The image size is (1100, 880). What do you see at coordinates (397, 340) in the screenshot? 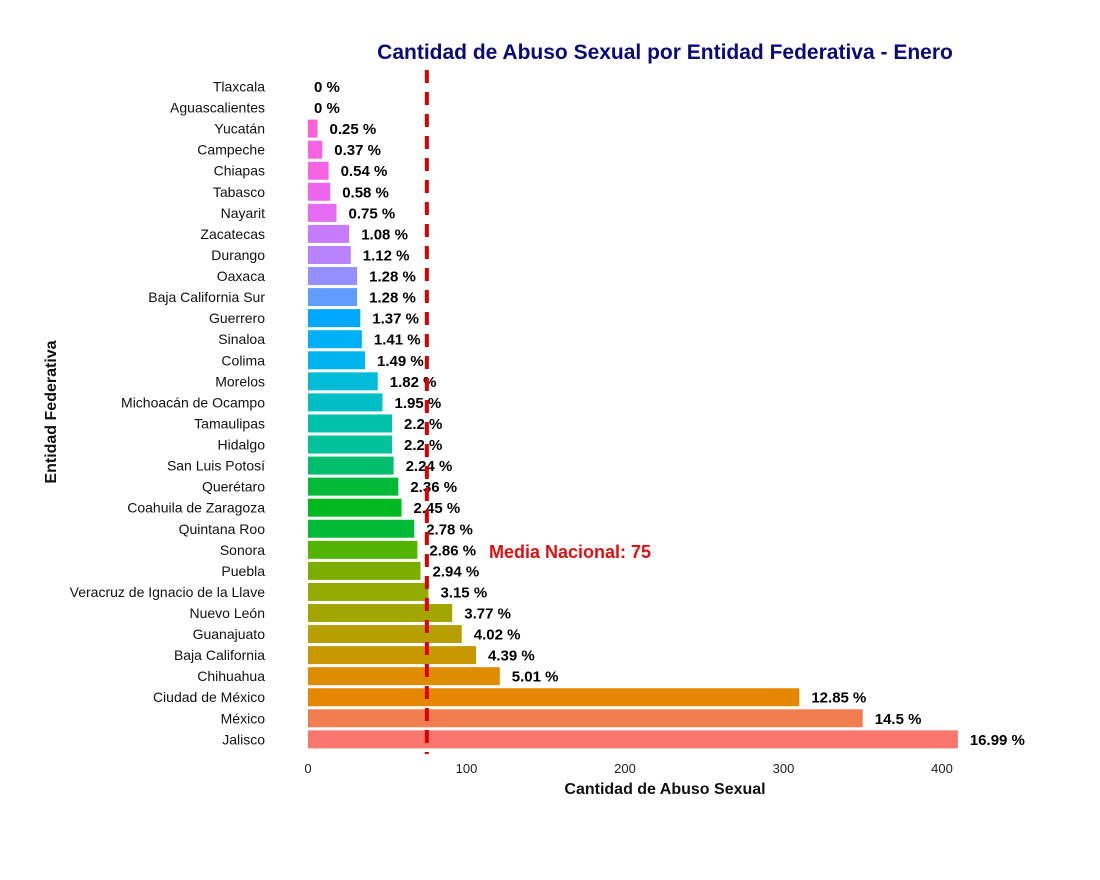
I see `value-label: 1.41 %` at bounding box center [397, 340].